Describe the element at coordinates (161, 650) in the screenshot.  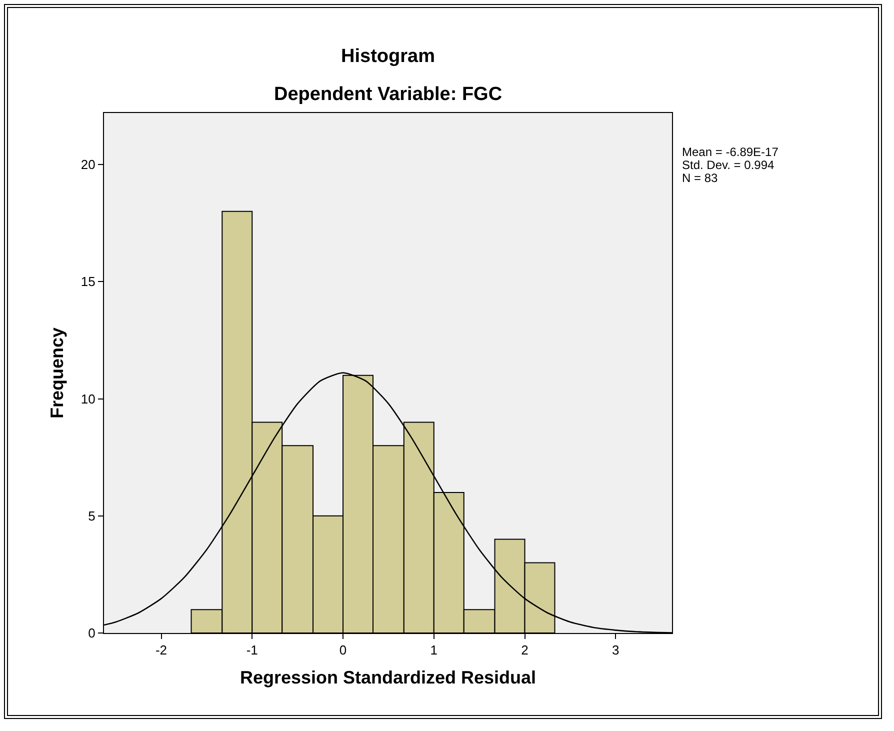
I see `x-tick-label: -2` at that location.